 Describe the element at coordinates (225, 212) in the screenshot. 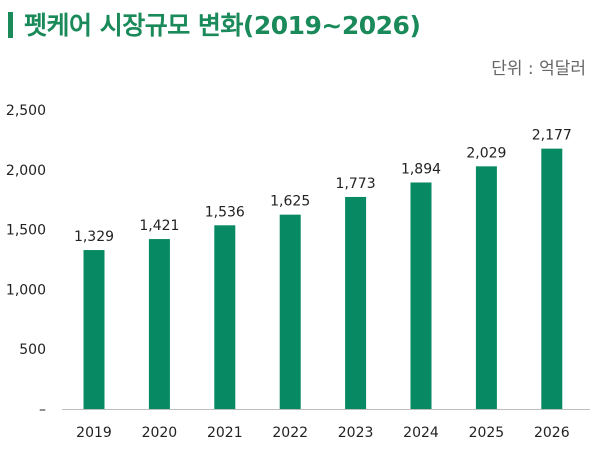

I see `data-label: 1,536` at that location.